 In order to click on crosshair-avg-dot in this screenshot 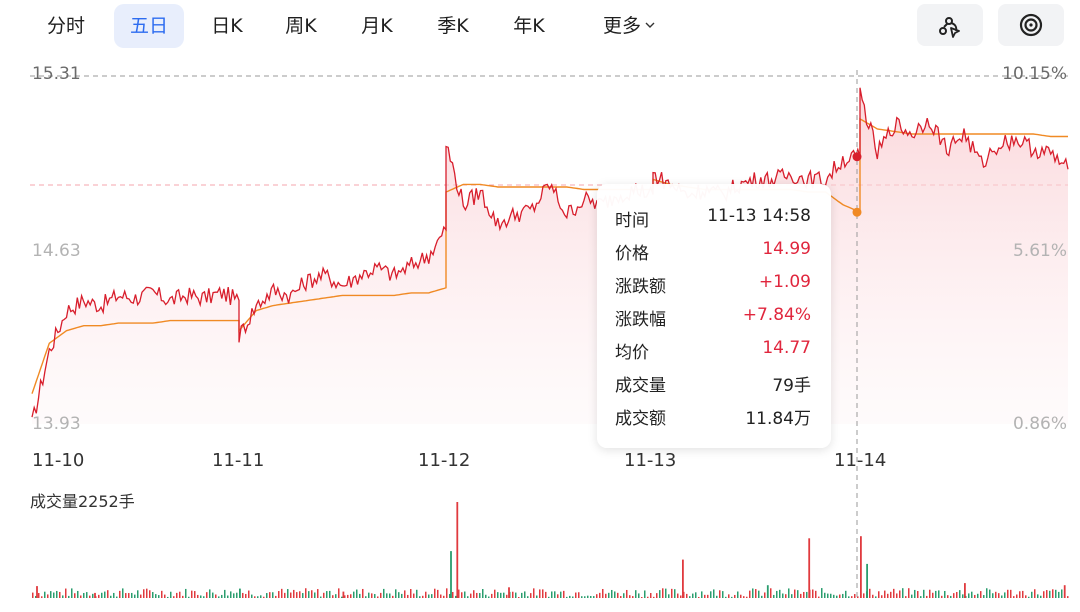, I will do `click(857, 212)`.